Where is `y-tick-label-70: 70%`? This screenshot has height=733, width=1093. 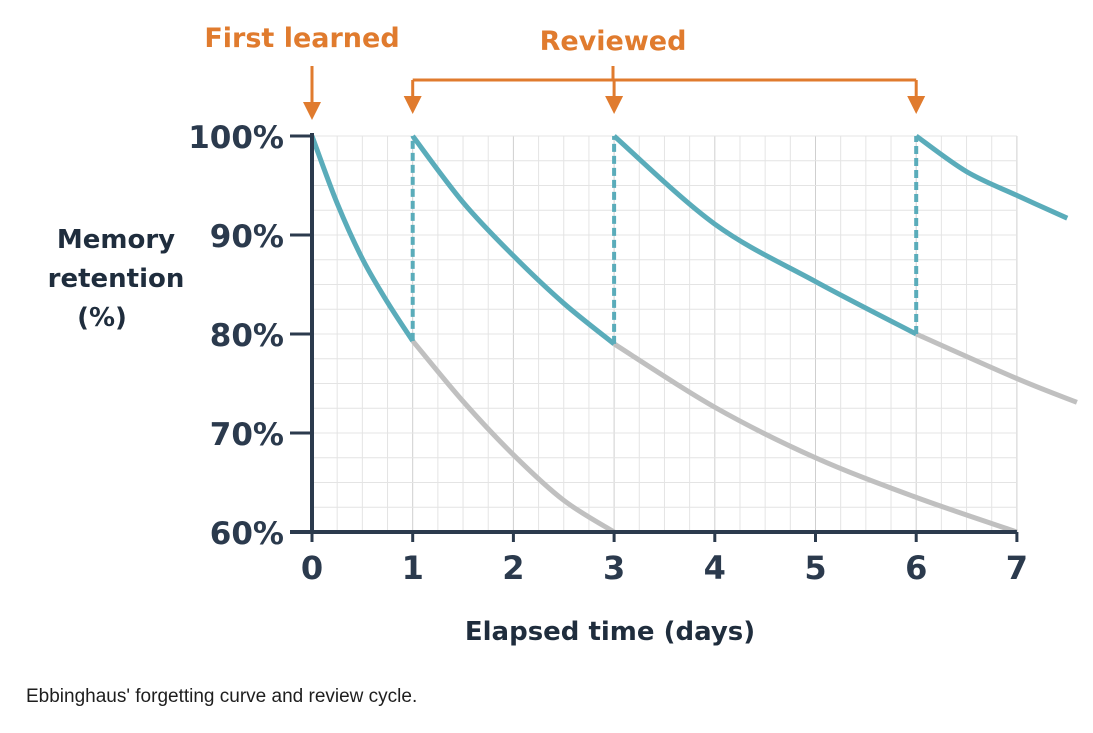
y-tick-label-70: 70% is located at coordinates (247, 435).